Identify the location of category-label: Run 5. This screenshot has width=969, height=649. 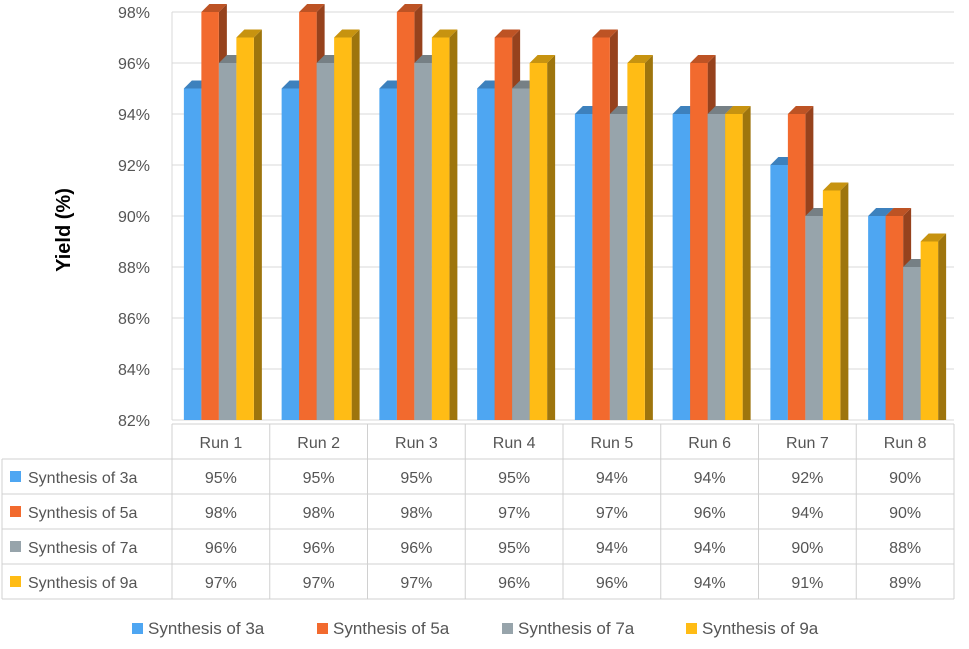
(612, 443).